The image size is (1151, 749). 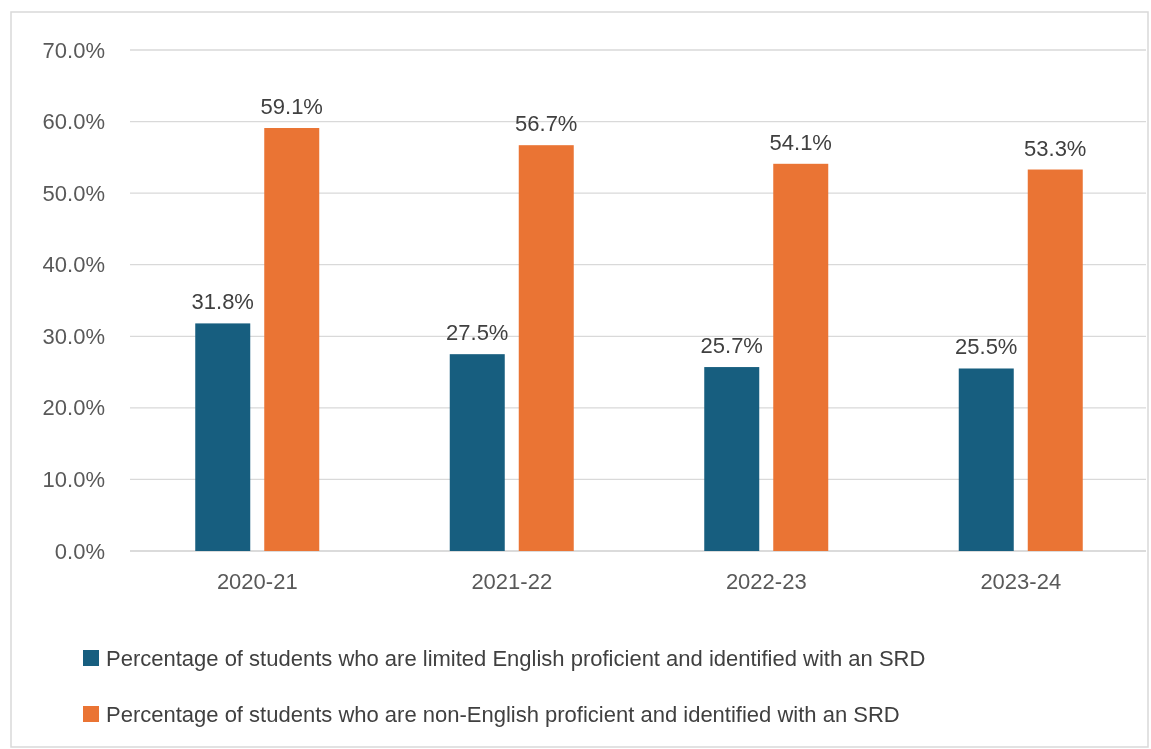 I want to click on y-tick-label: 0.0%, so click(x=79, y=551).